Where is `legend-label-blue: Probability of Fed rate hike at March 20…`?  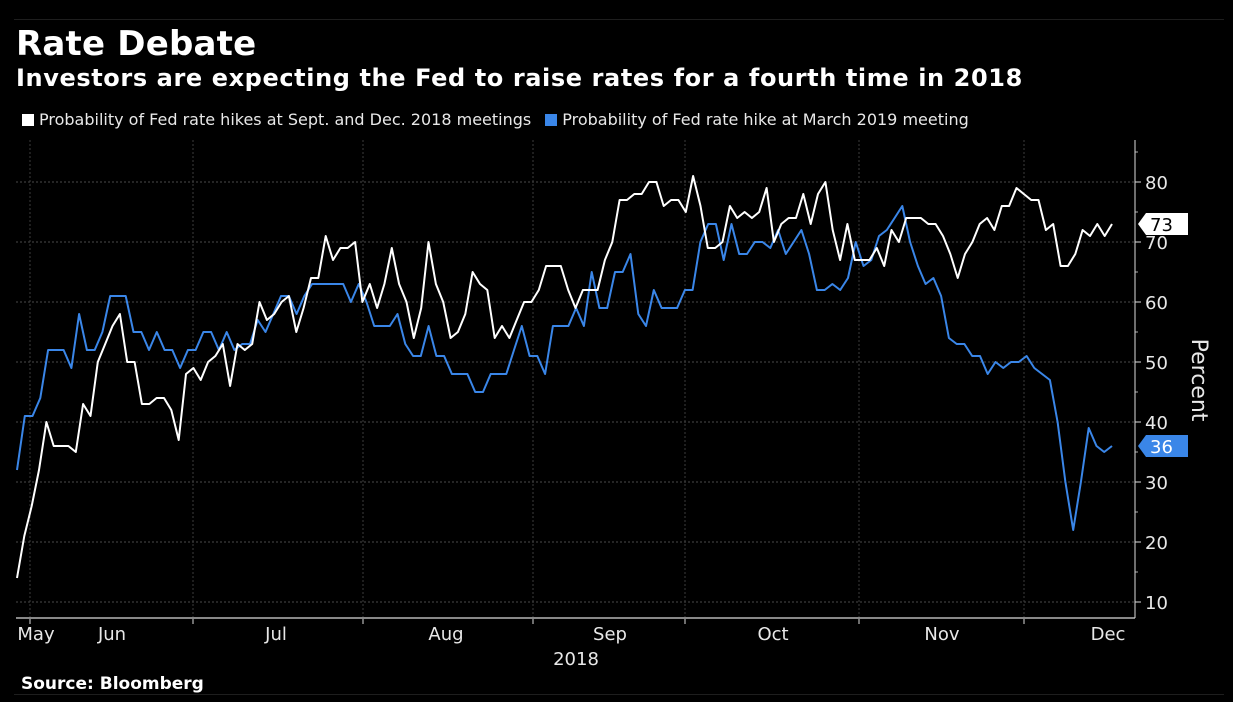
legend-label-blue: Probability of Fed rate hike at March 20… is located at coordinates (765, 119).